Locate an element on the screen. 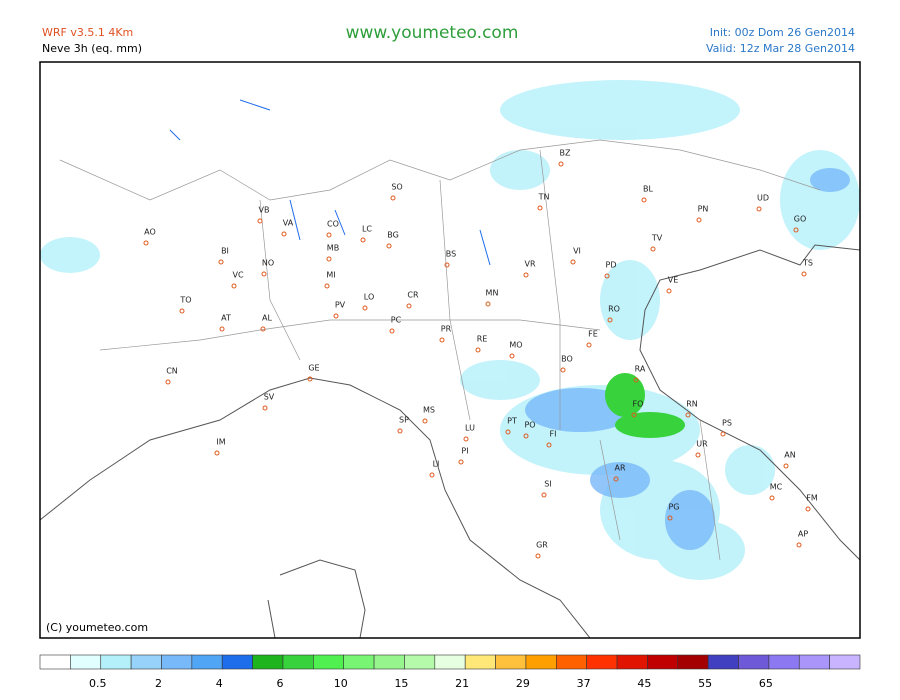 The image size is (900, 700). variable-label: Neve 3h (eq. mm) is located at coordinates (92, 48).